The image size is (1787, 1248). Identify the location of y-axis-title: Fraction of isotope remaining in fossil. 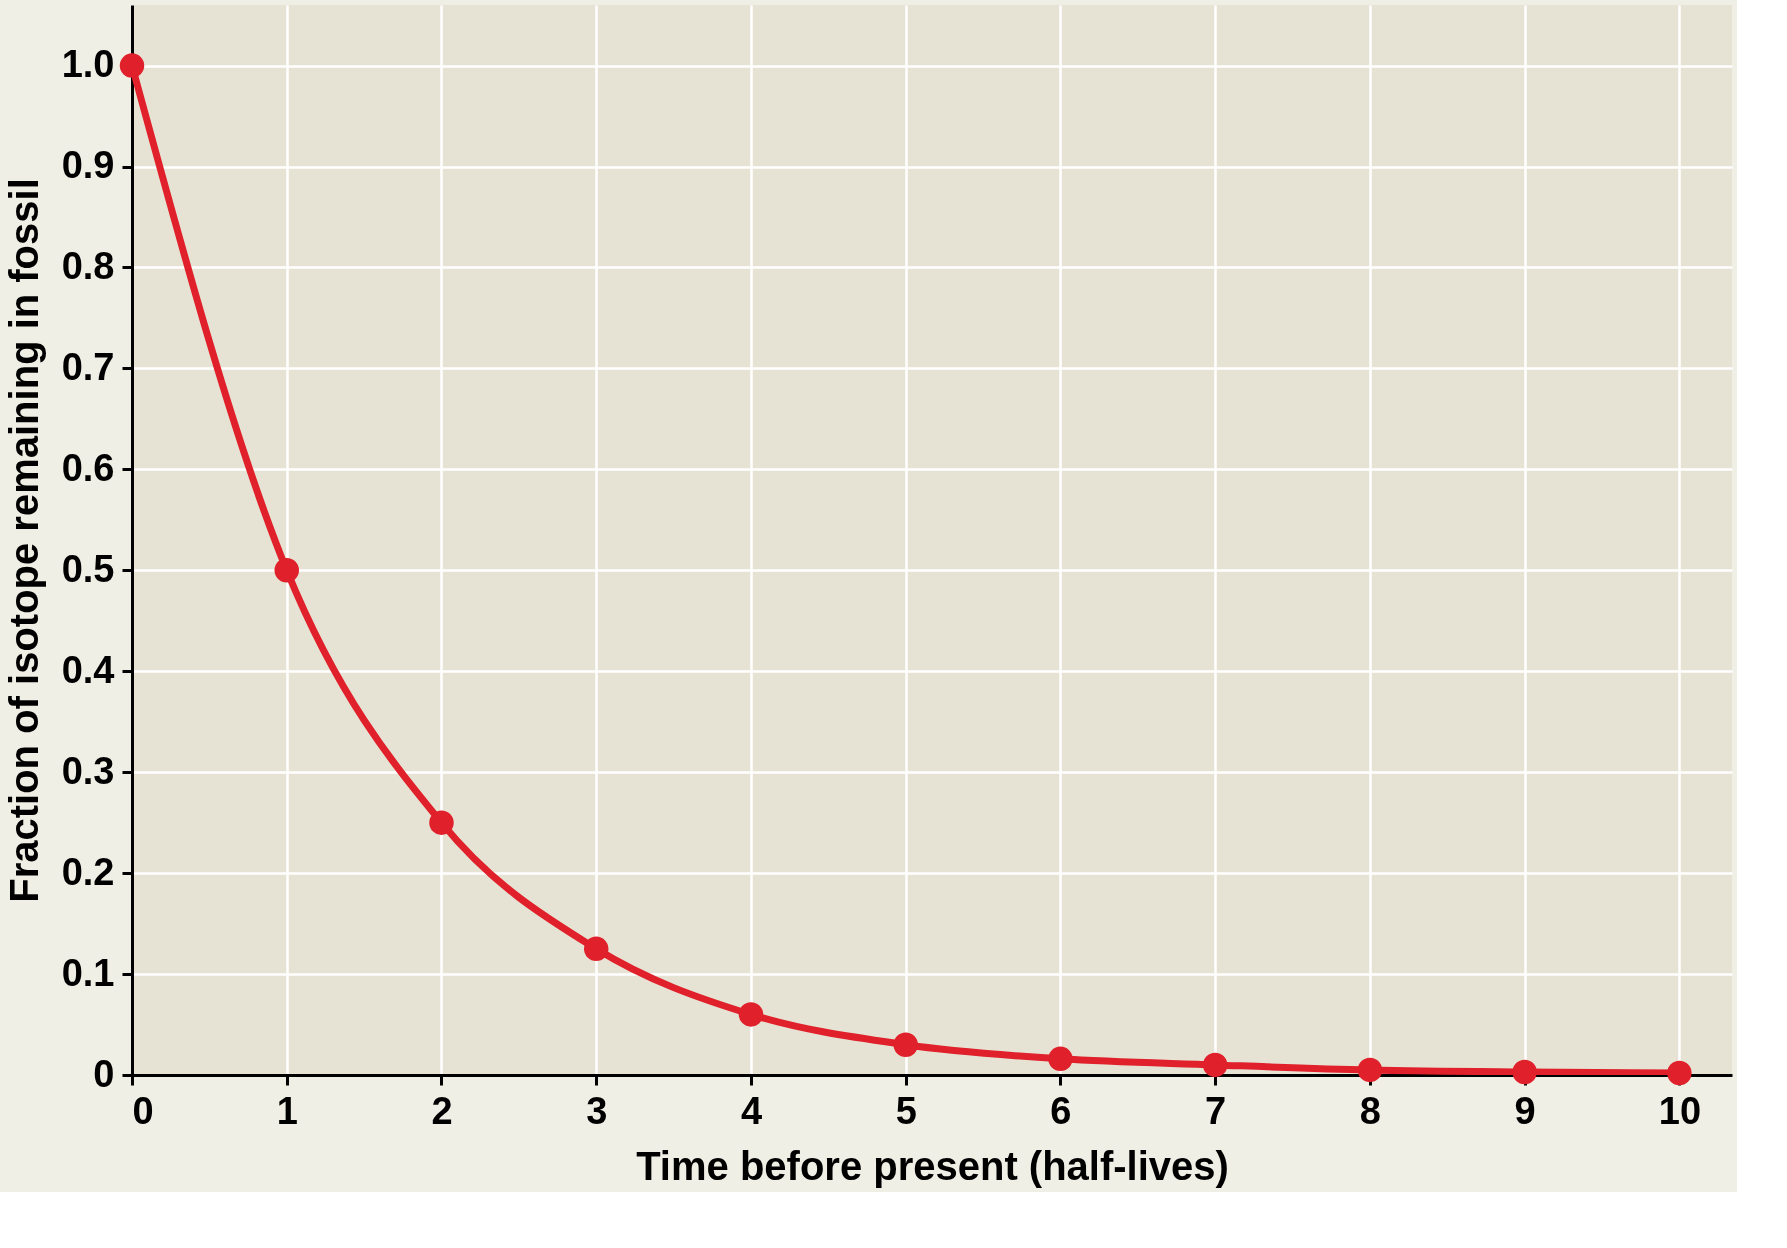
(23, 540).